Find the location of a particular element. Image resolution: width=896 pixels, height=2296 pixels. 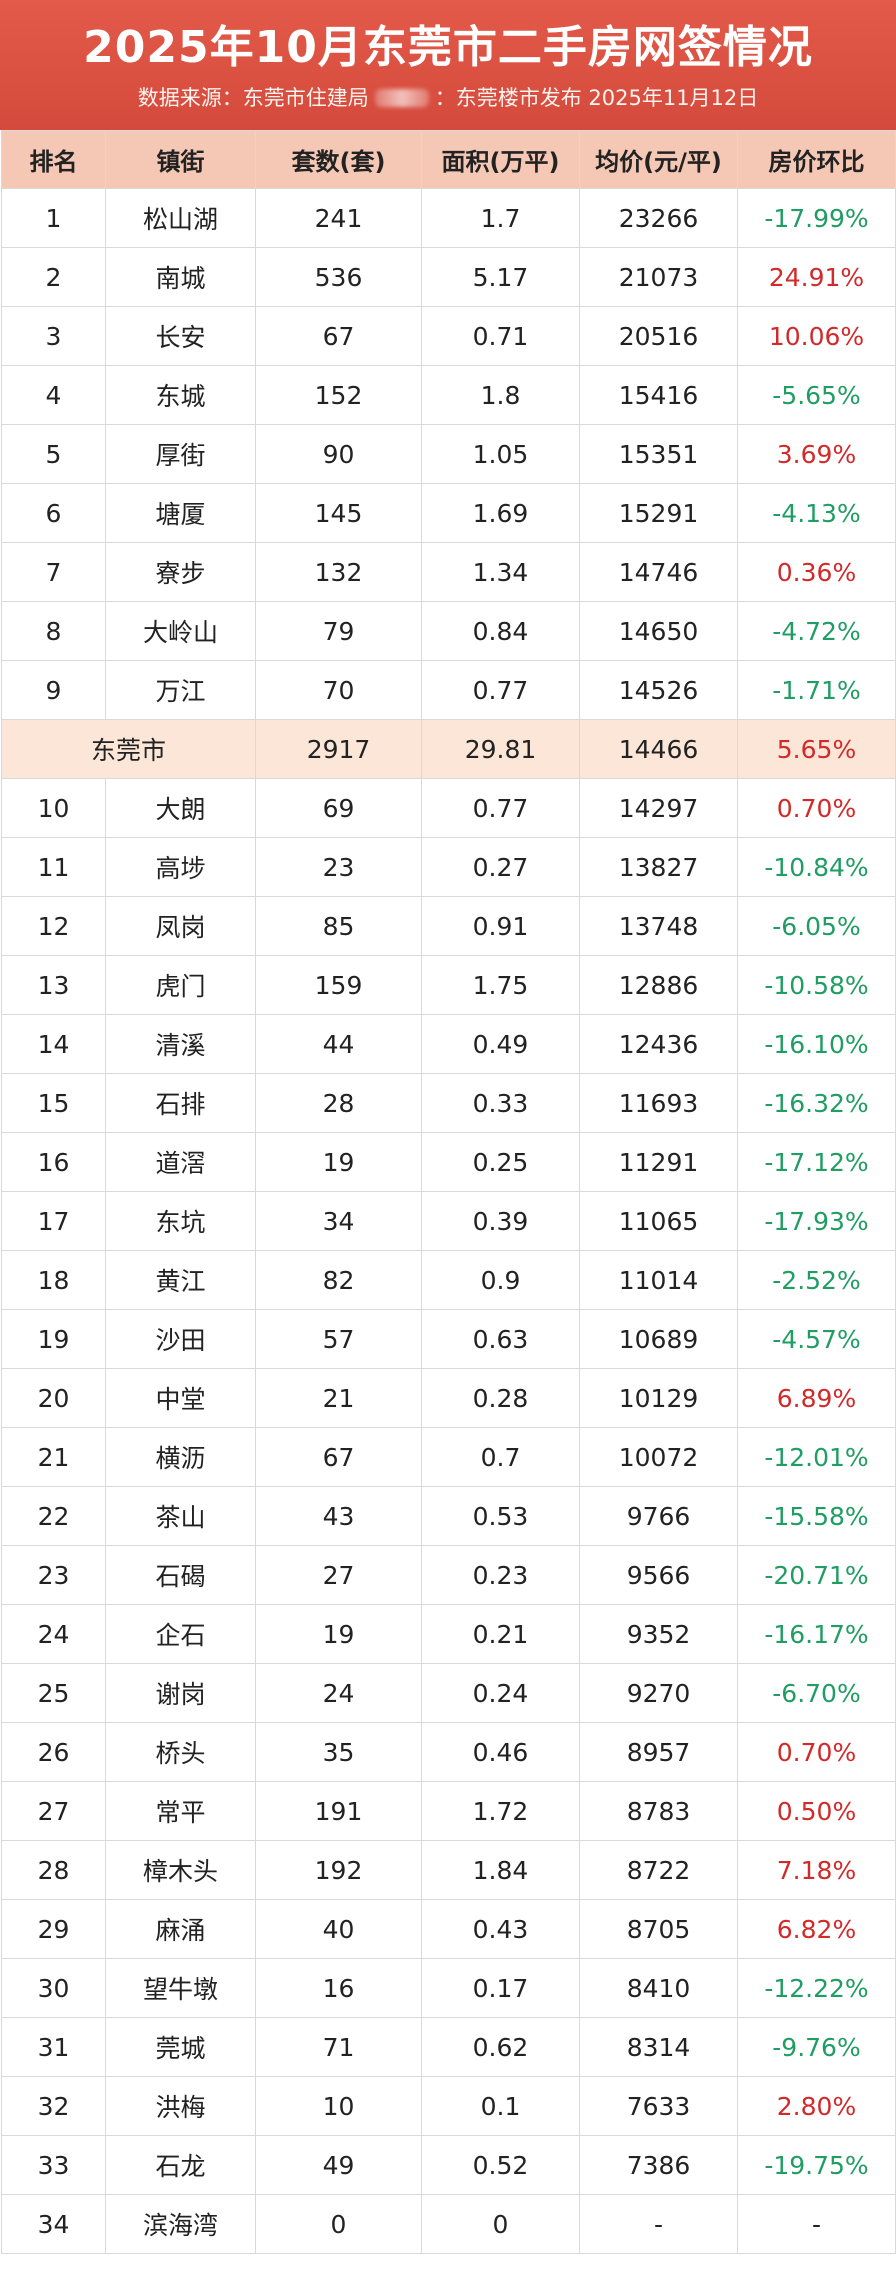

rank-cell: 11 is located at coordinates (53, 867).